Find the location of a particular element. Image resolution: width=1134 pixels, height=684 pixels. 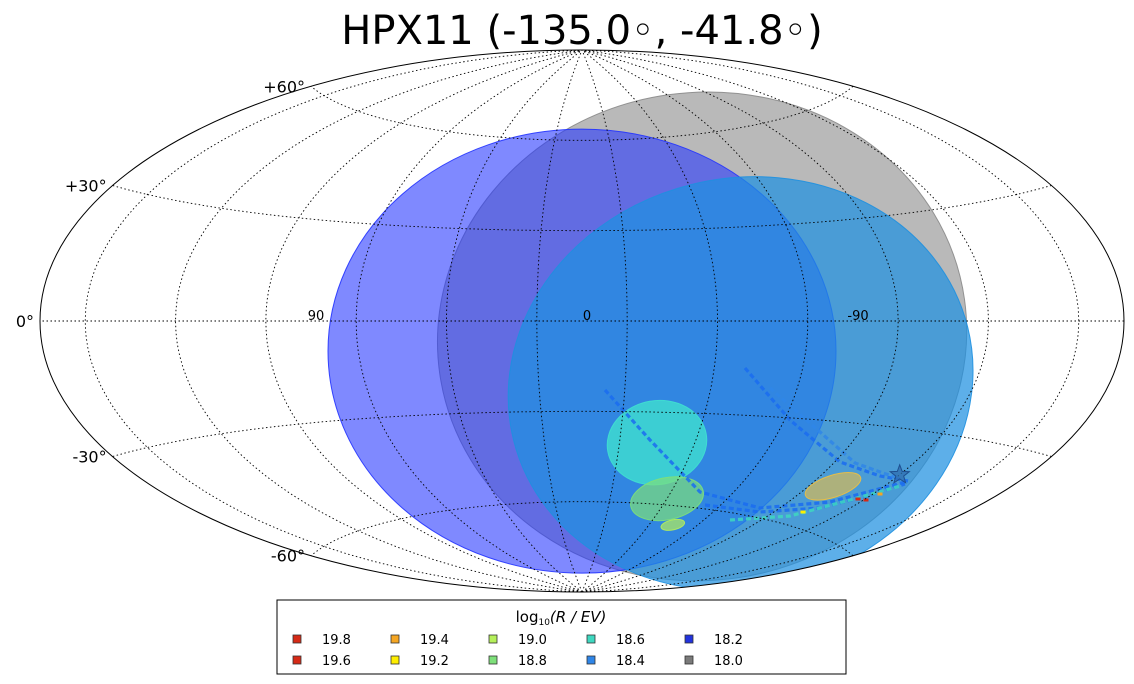

lat-label: -30° is located at coordinates (89, 457).